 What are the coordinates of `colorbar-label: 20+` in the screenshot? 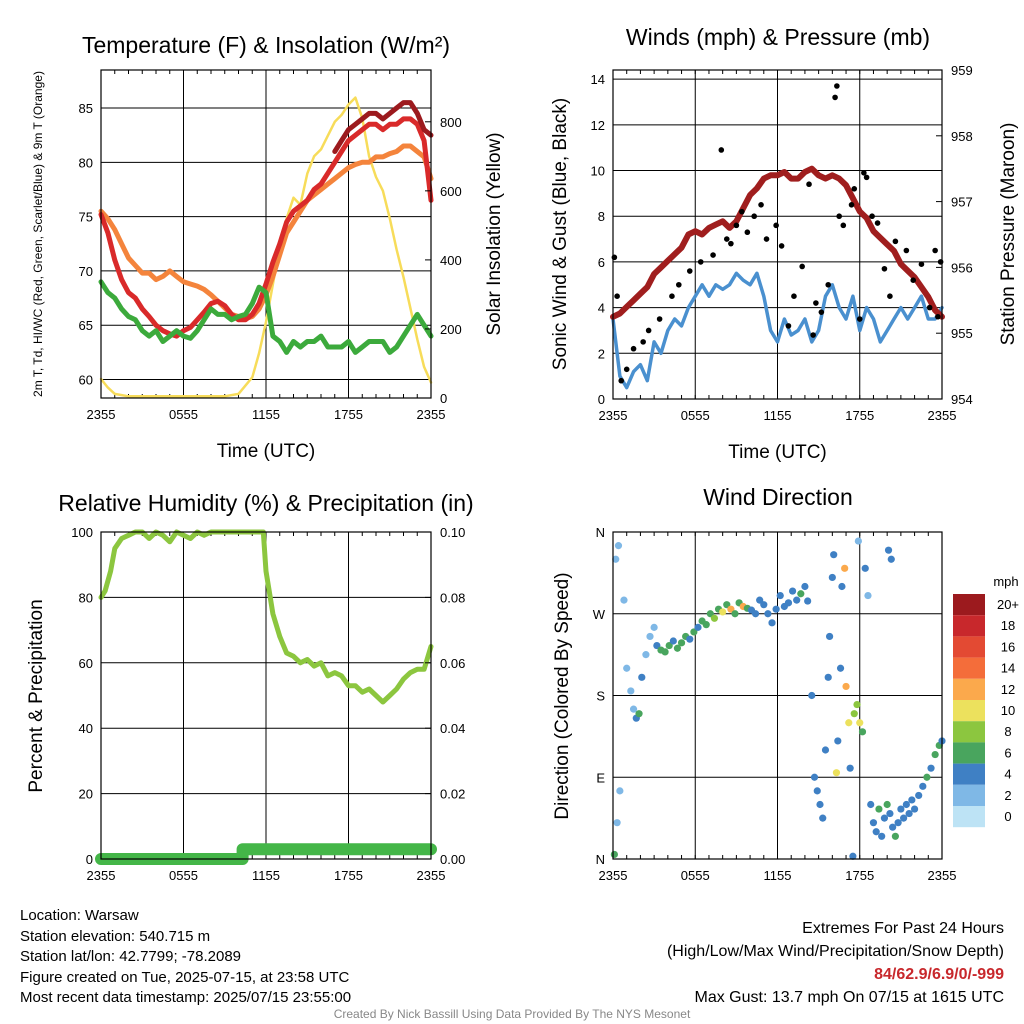 It's located at (1008, 604).